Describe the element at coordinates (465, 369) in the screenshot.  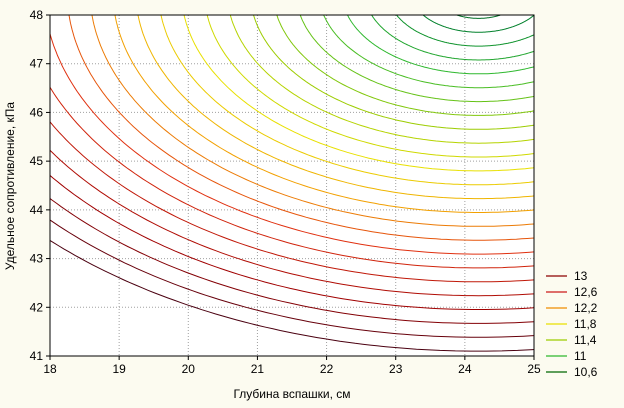
I see `x-tick-label: 24` at that location.